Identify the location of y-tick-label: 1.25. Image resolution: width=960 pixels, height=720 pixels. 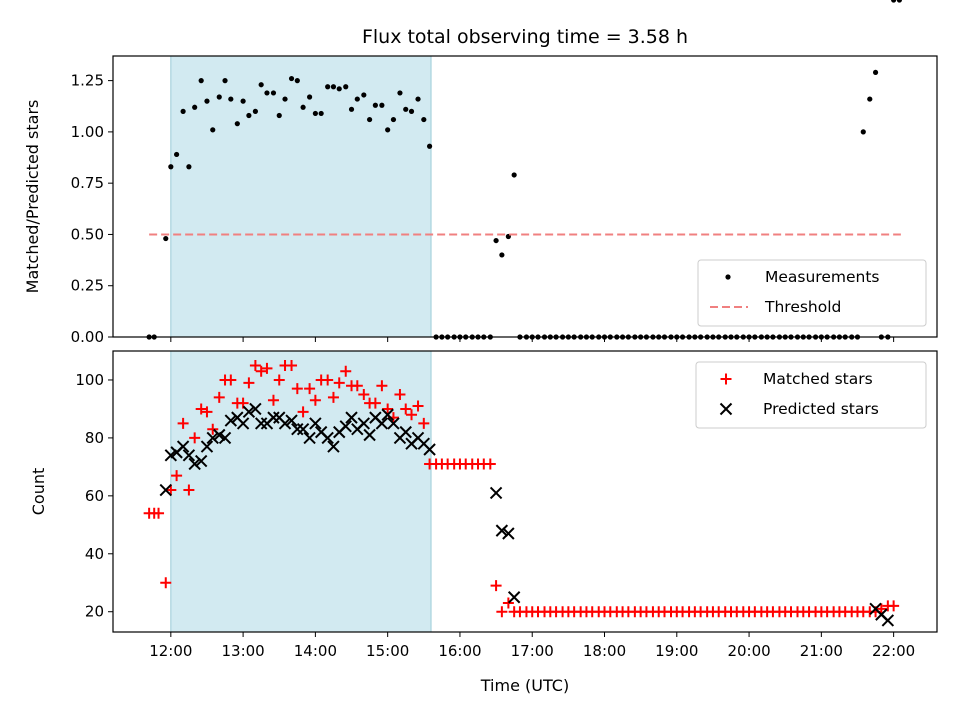
(87, 81).